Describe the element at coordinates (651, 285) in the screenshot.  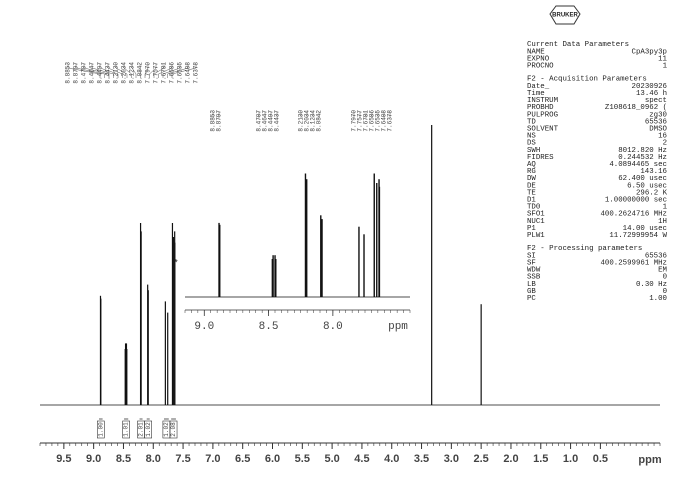
I see `param-value: 0.30 Hz` at that location.